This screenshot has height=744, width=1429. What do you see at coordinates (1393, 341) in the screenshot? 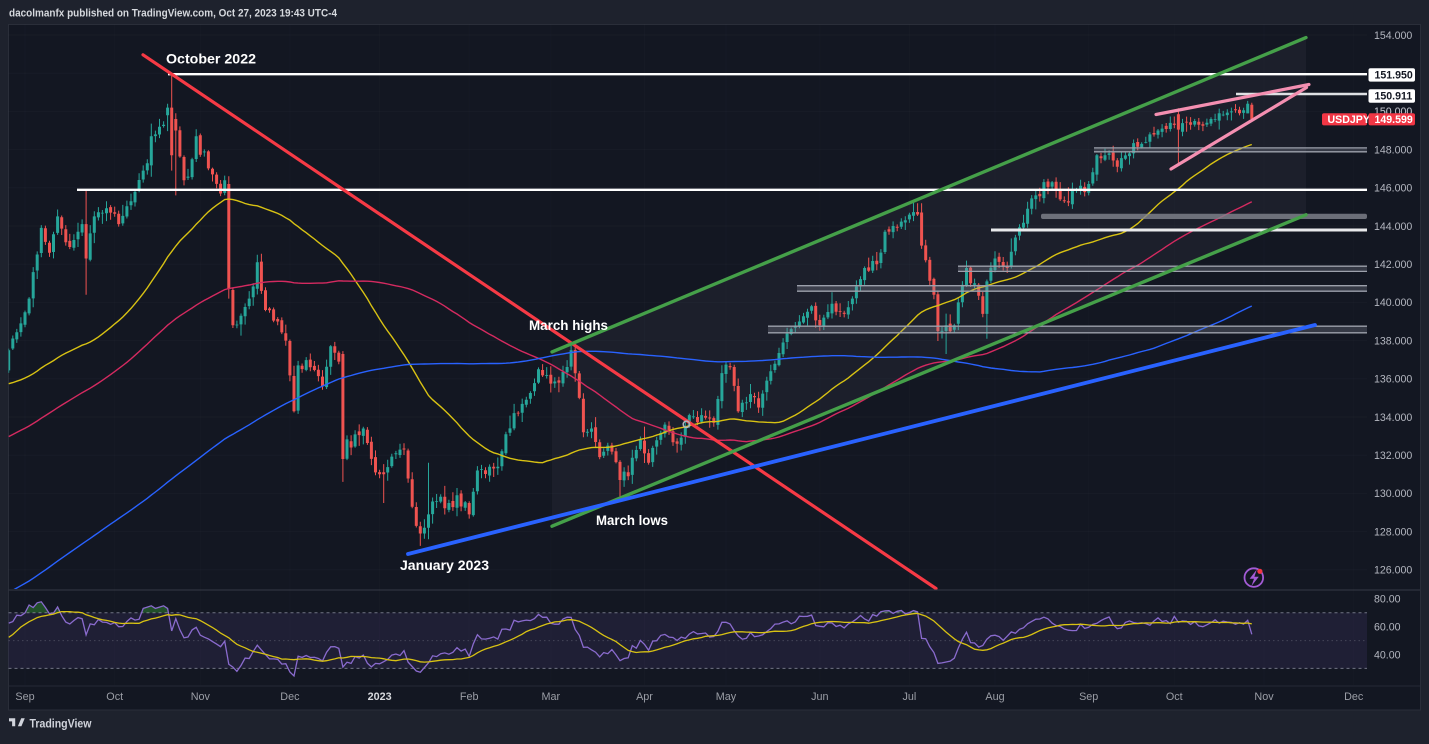
I see `svg-text: 138.000` at bounding box center [1393, 341].